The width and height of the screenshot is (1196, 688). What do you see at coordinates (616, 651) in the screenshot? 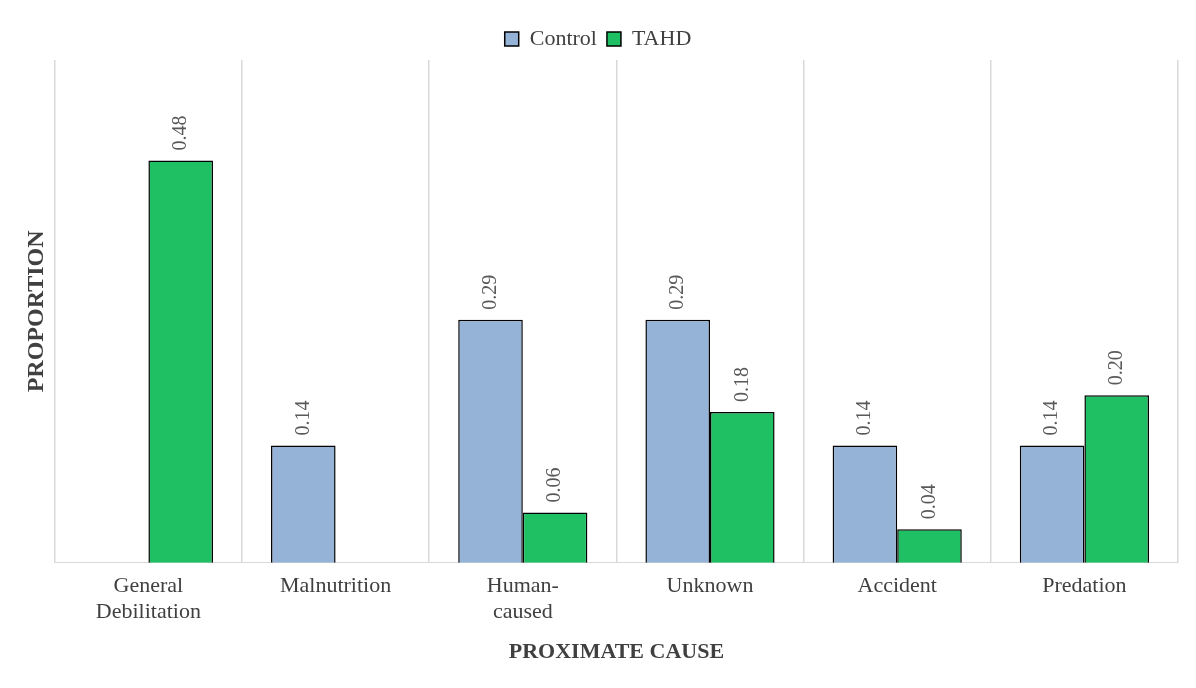
I see `x-axis-title: PROXIMATE CAUSE` at bounding box center [616, 651].